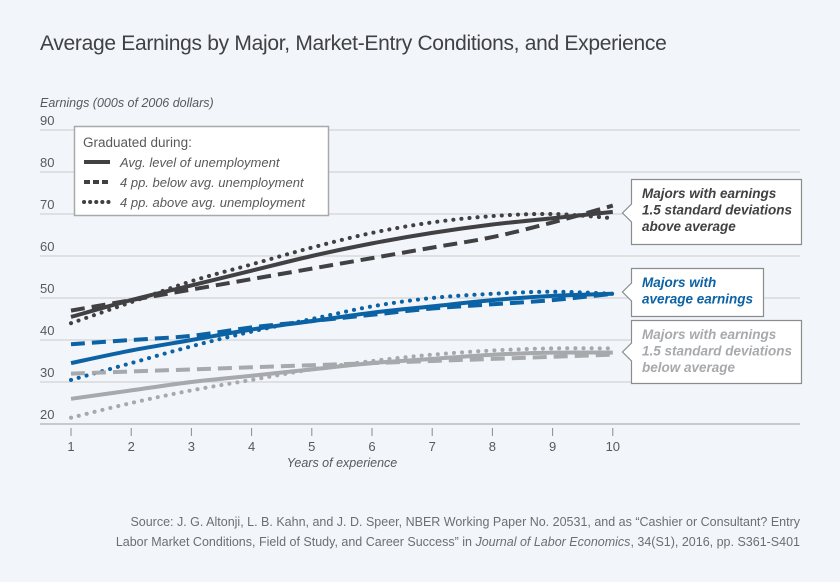  I want to click on annotation-text-low: below average, so click(689, 367).